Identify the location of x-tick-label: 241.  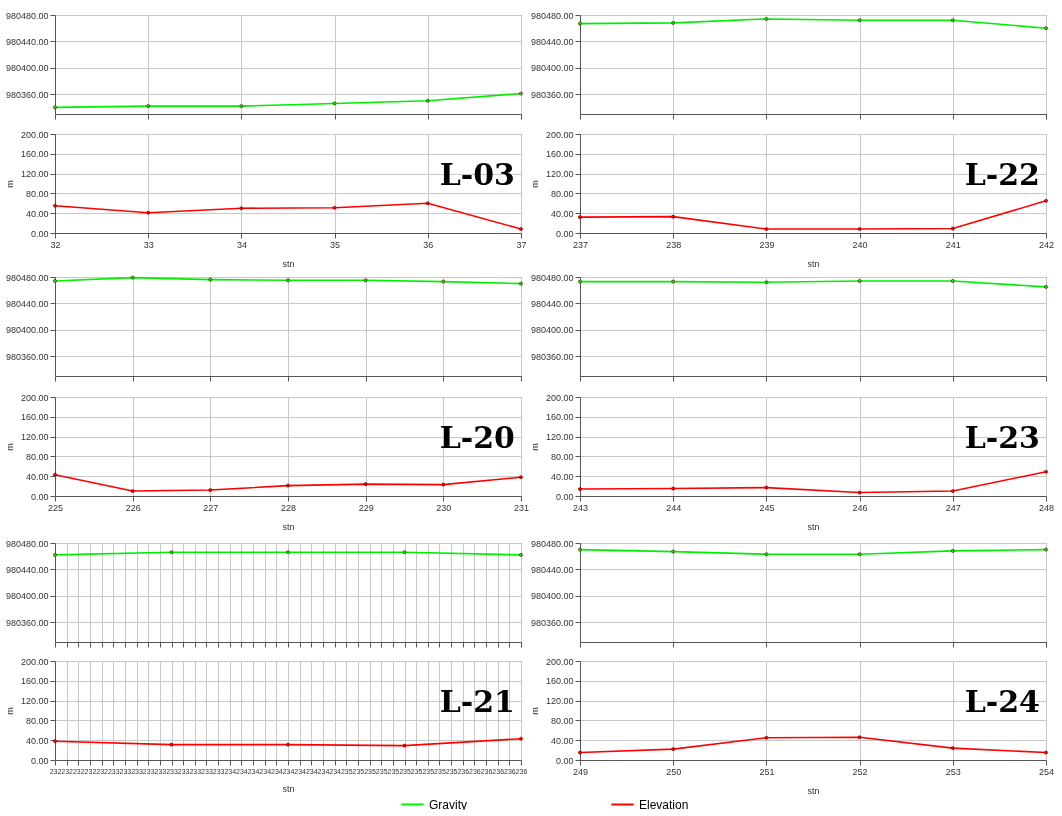
(953, 244).